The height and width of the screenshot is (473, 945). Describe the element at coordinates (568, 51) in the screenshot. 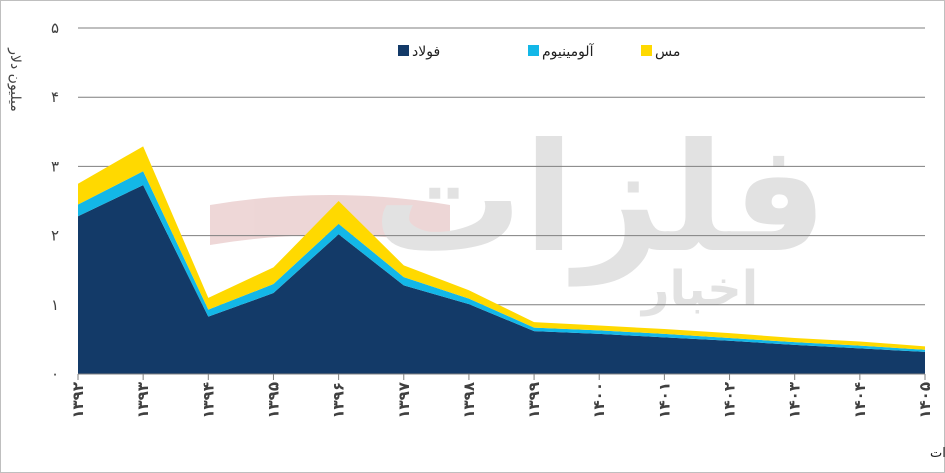

I see `legend-label-1: آلومینیوم` at that location.